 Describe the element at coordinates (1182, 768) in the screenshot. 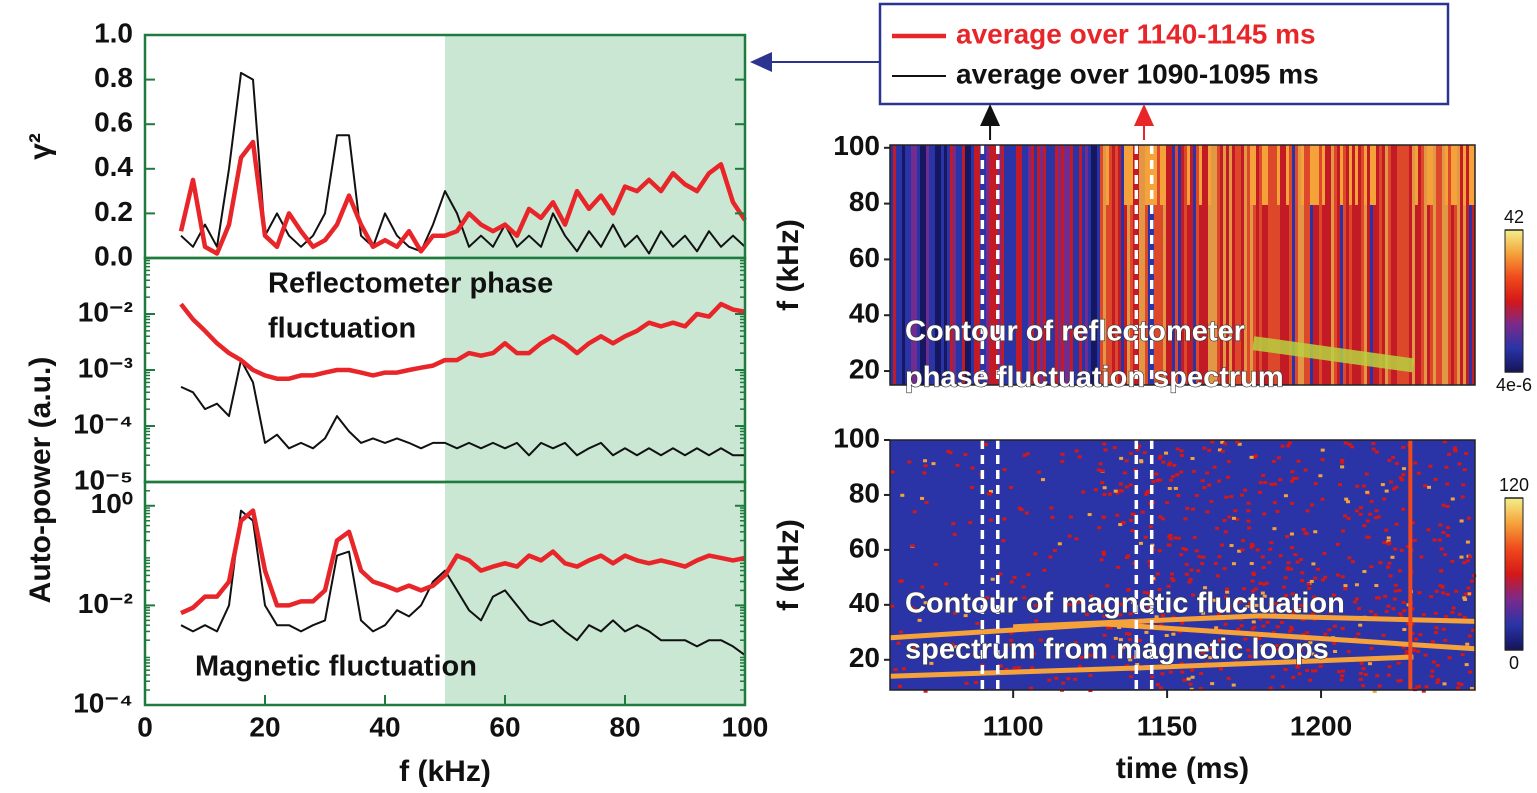

I see `x-axis-label: time (ms)` at that location.